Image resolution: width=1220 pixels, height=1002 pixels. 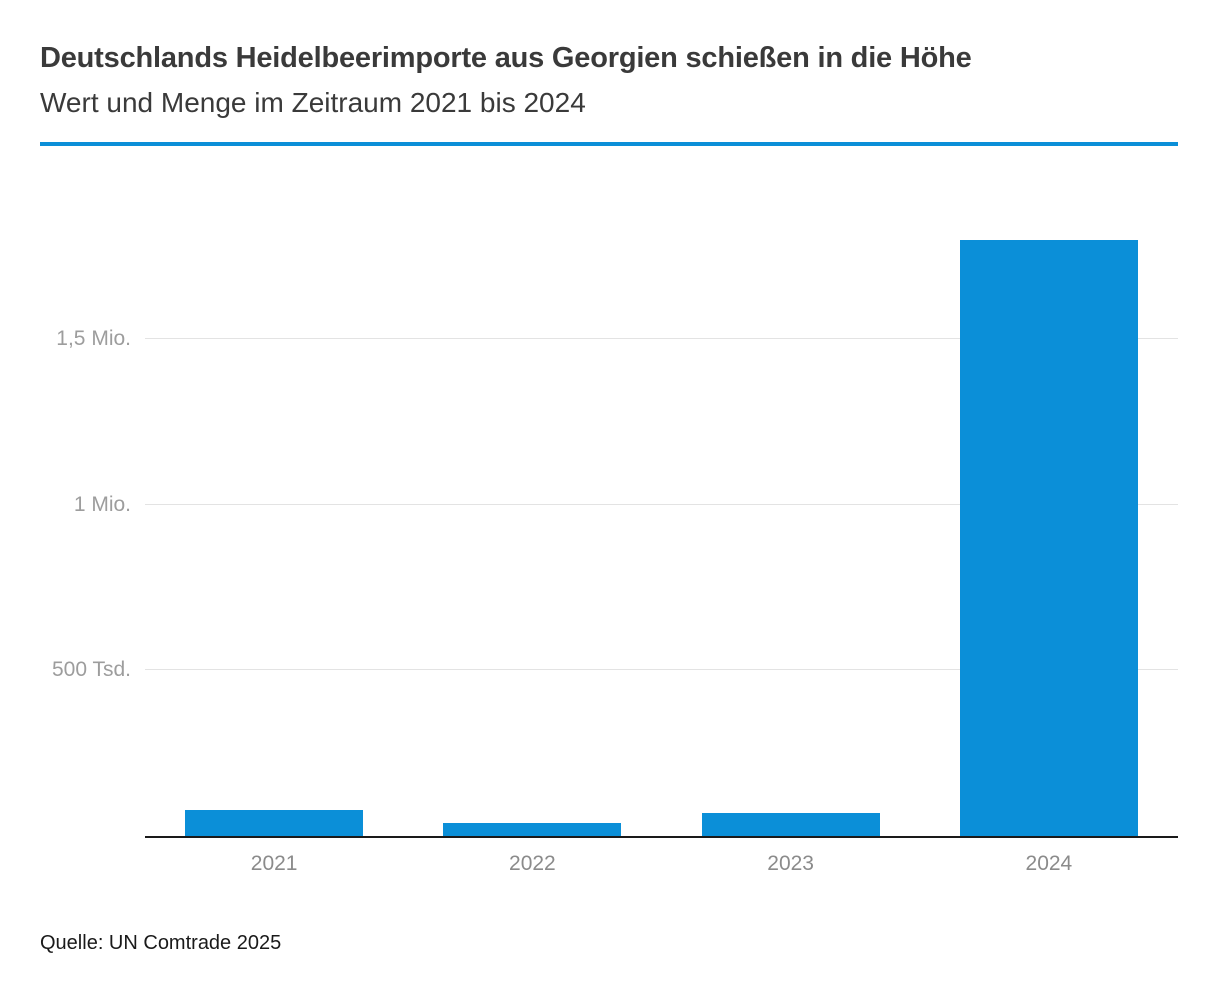 I want to click on x-tick-label: 2023, so click(x=790, y=863).